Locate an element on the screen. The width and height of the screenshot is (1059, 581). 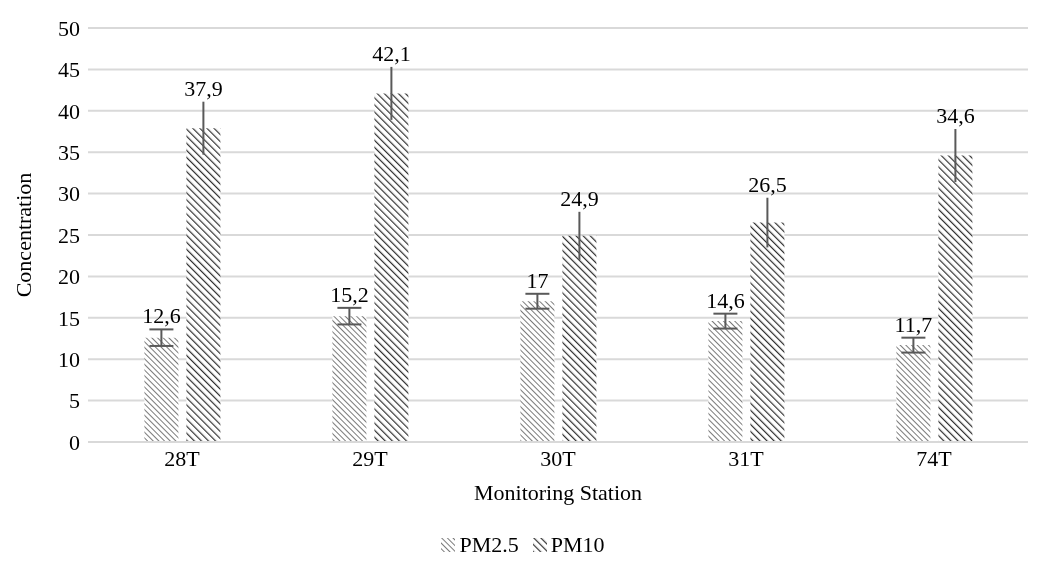
y-tick-label: 0 is located at coordinates (74, 442).